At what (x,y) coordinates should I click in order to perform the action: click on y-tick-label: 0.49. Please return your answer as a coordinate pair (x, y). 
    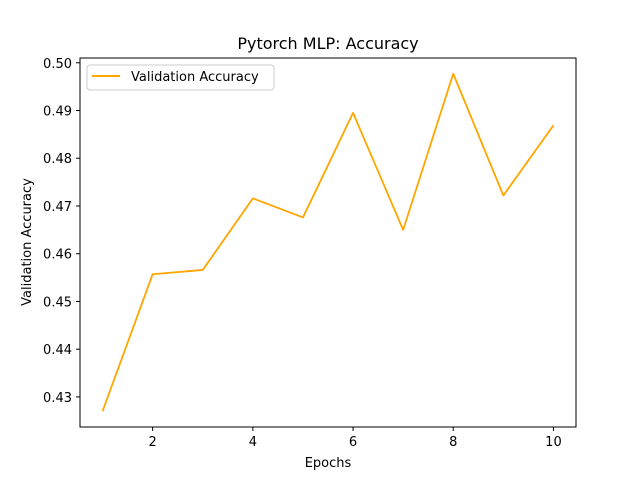
    Looking at the image, I should click on (57, 112).